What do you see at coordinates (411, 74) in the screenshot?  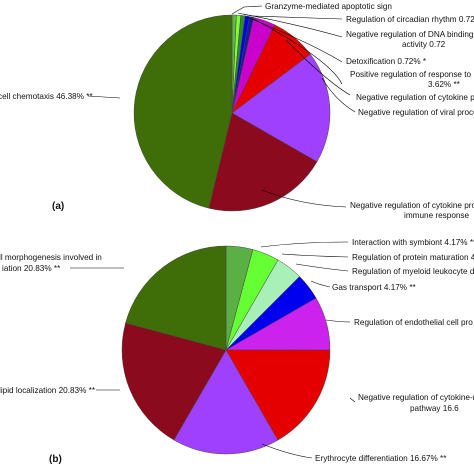 I see `label-positive-response-1: Positive regulation of response to` at bounding box center [411, 74].